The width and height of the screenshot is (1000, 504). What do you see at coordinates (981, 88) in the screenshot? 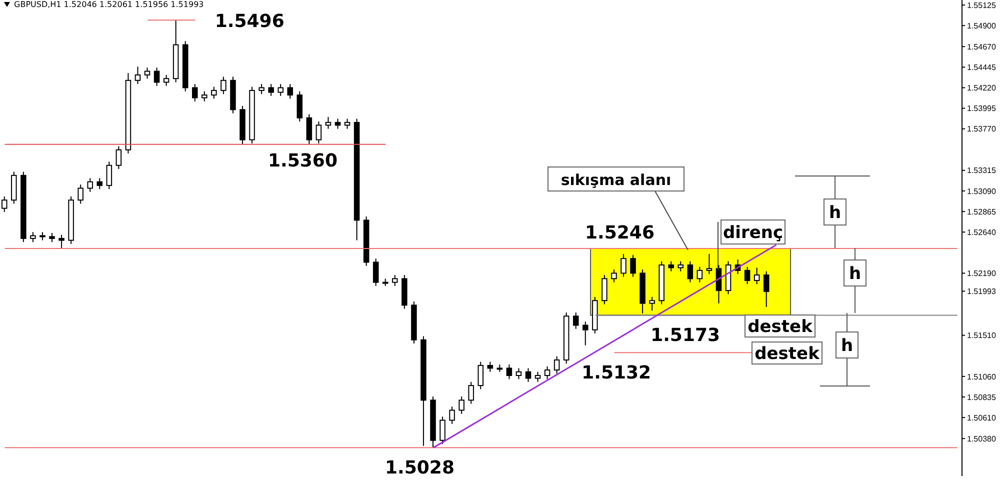
I see `y-tick-label: 1.54220` at bounding box center [981, 88].